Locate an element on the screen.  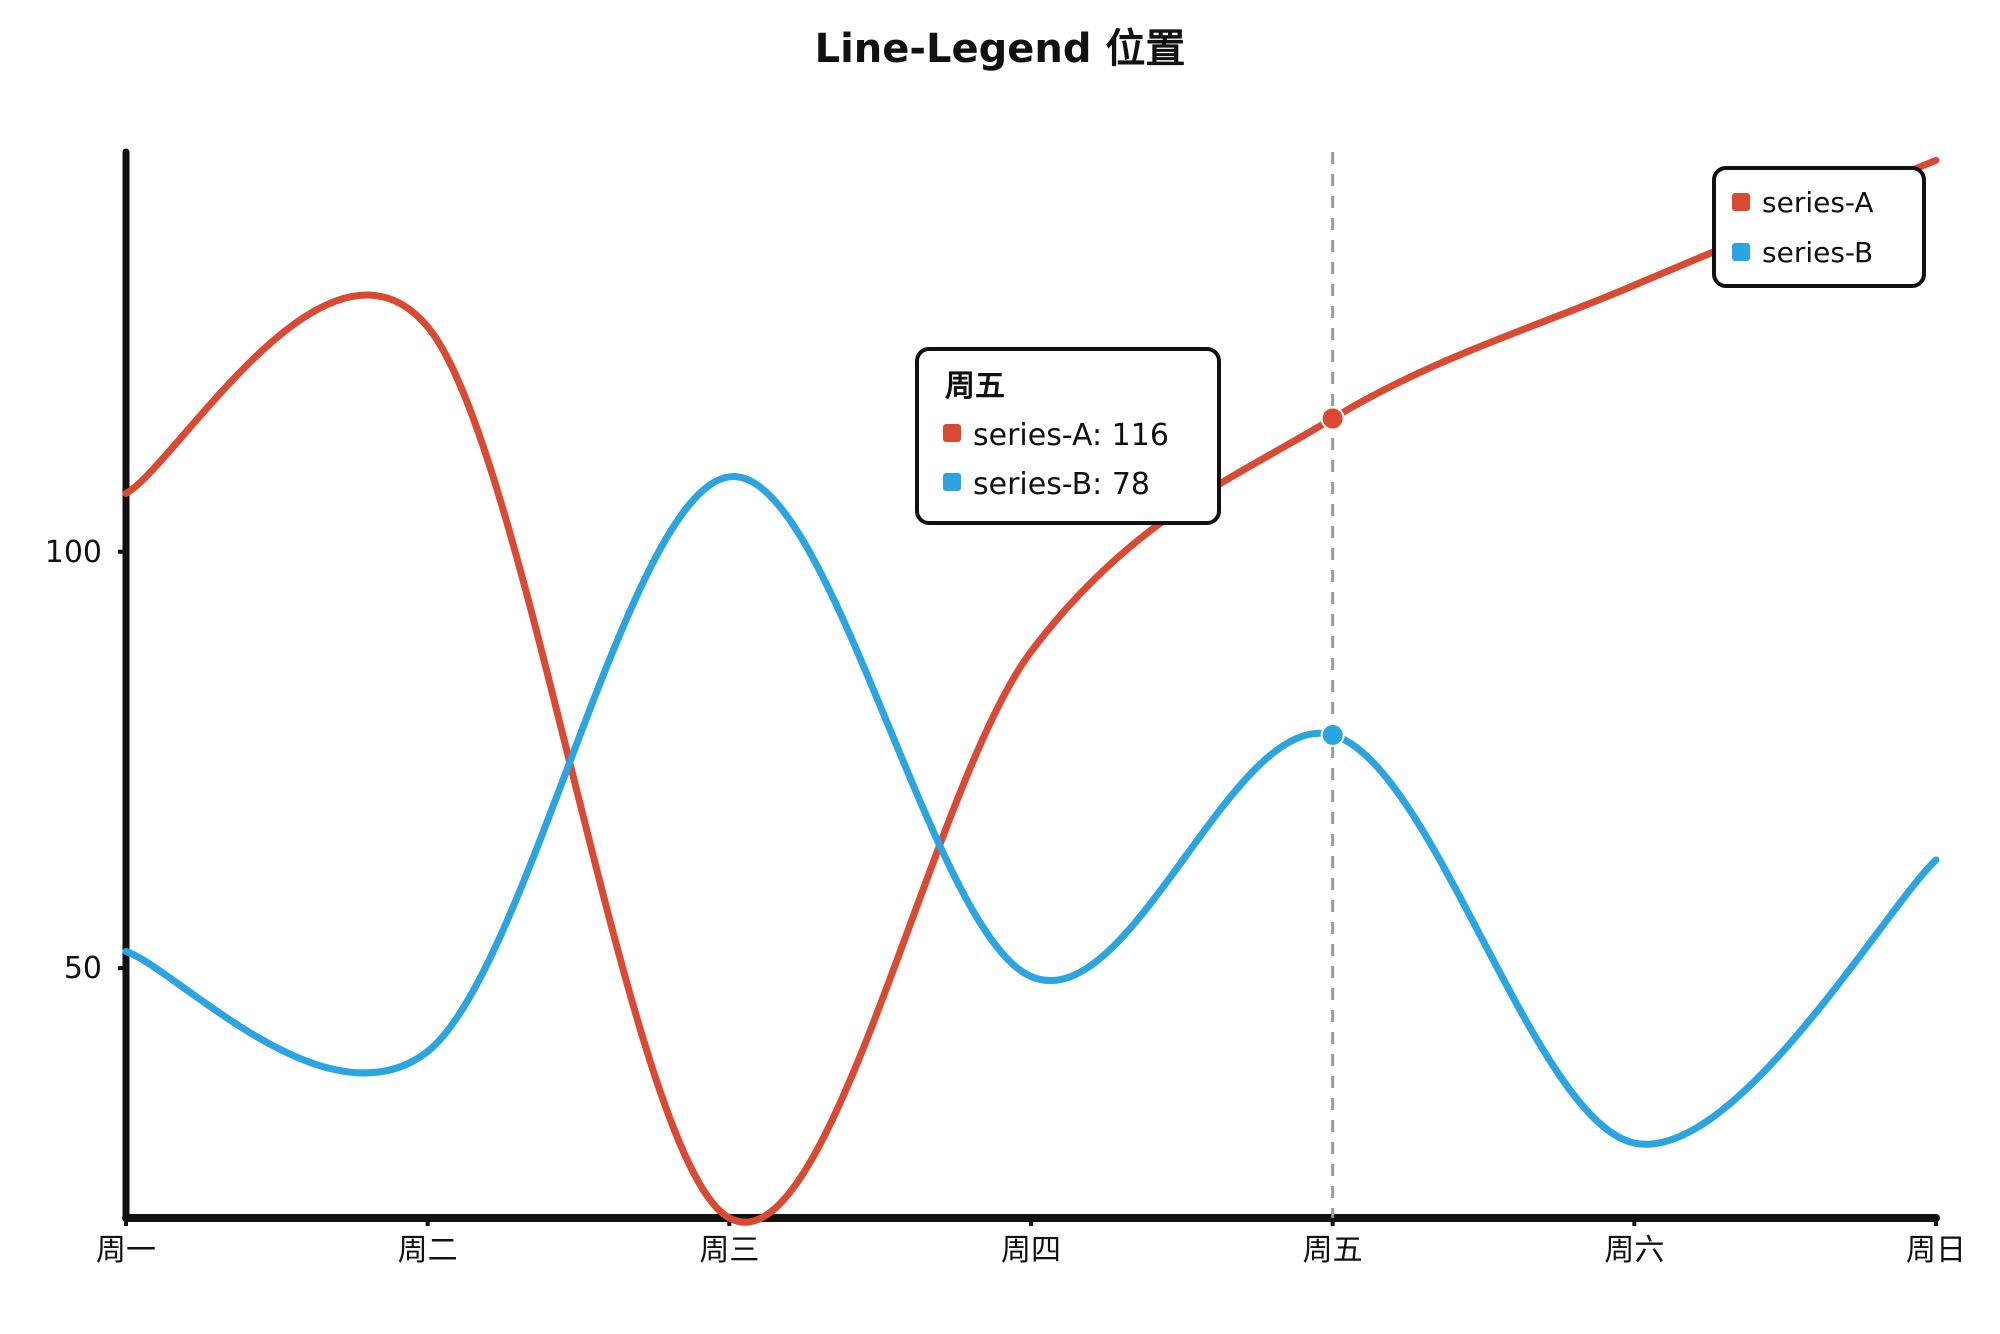
tooltip-box is located at coordinates (1068, 436).